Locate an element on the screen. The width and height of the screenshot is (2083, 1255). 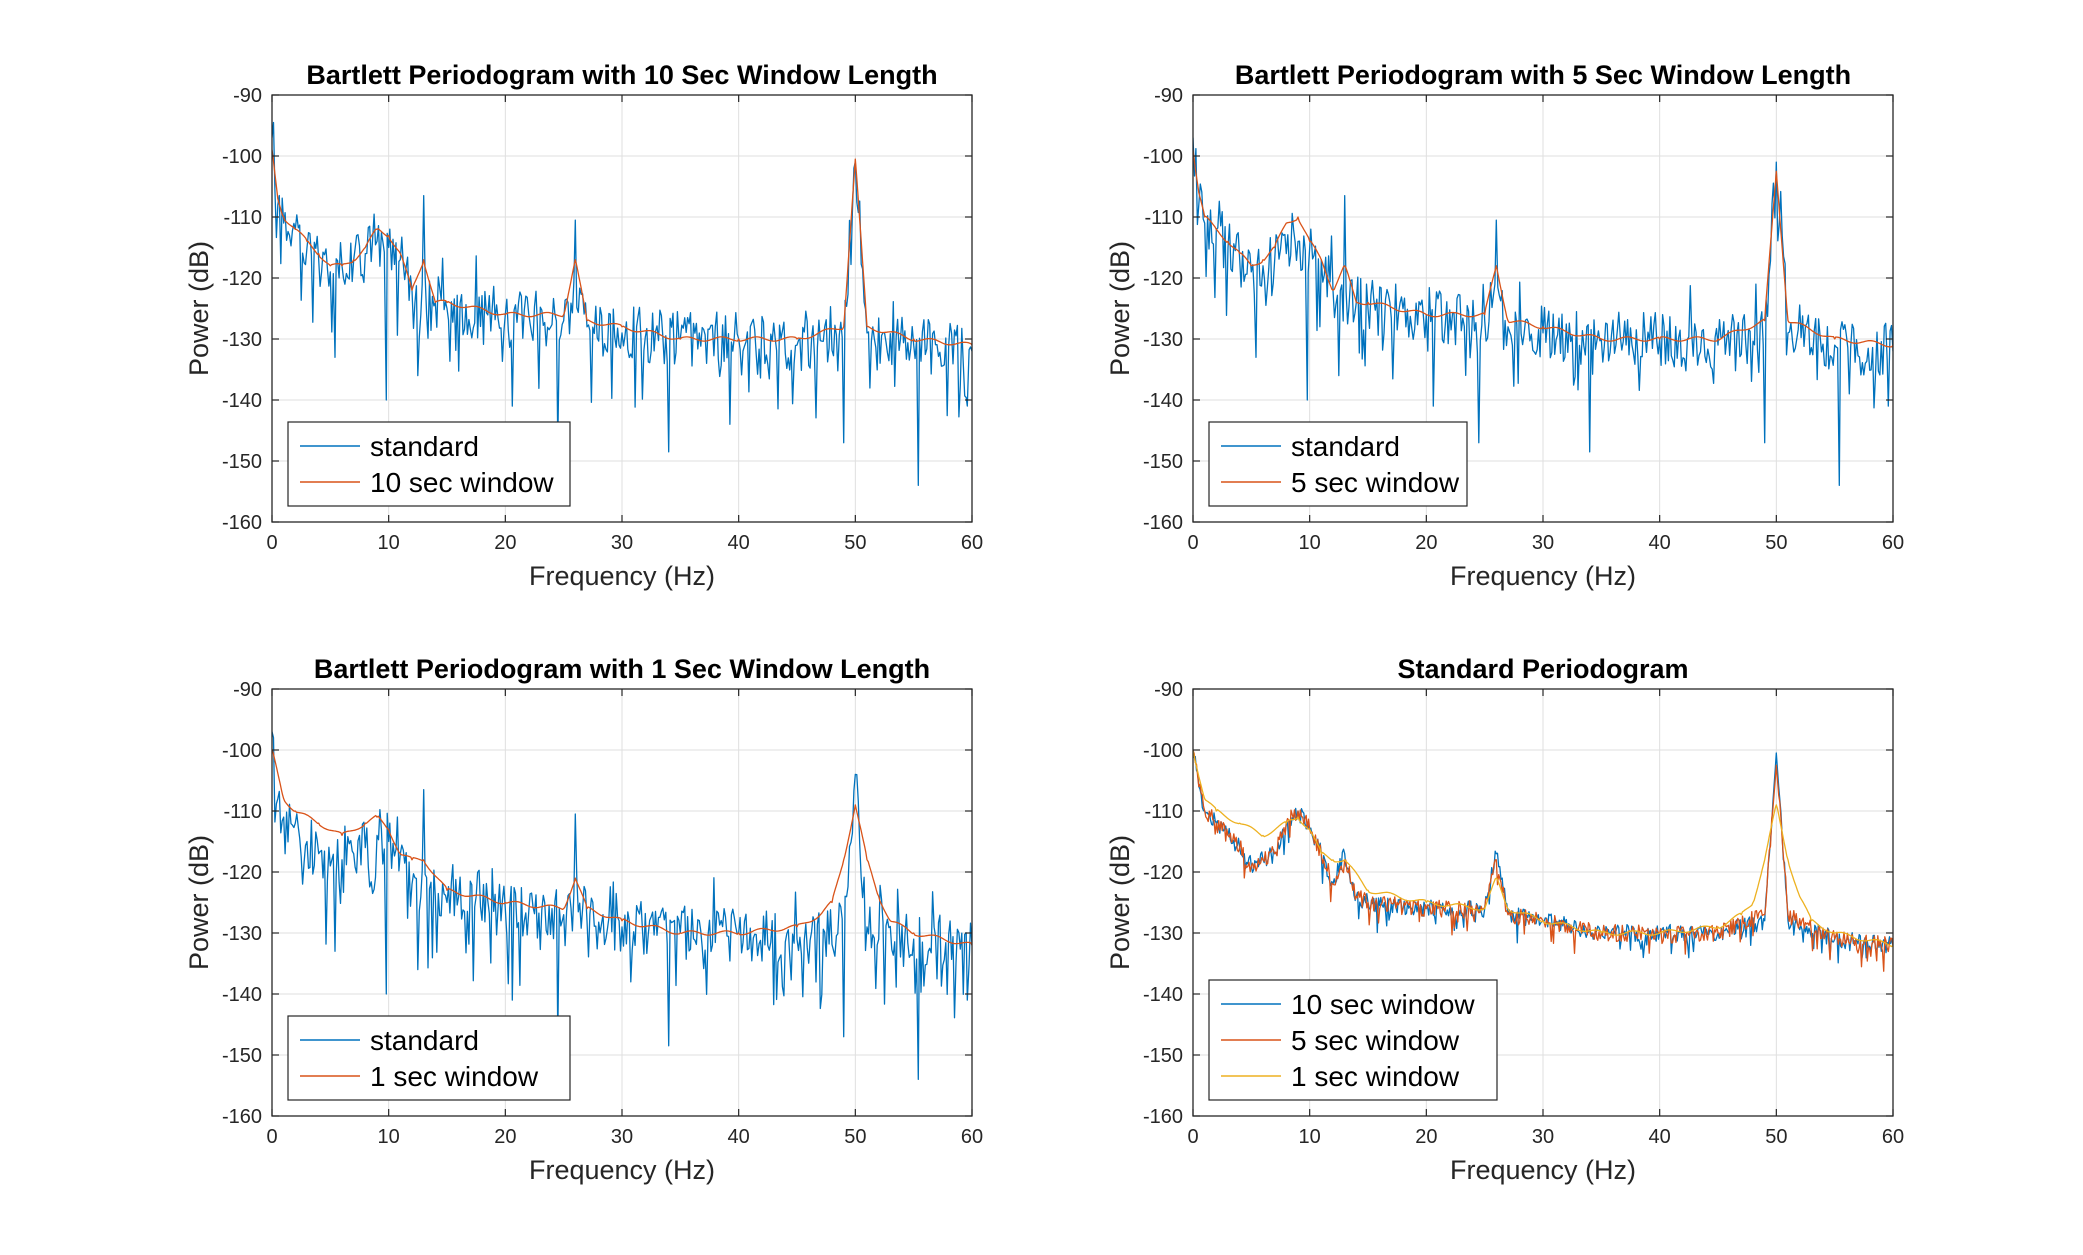
legend: standard 10 sec window is located at coordinates (429, 464).